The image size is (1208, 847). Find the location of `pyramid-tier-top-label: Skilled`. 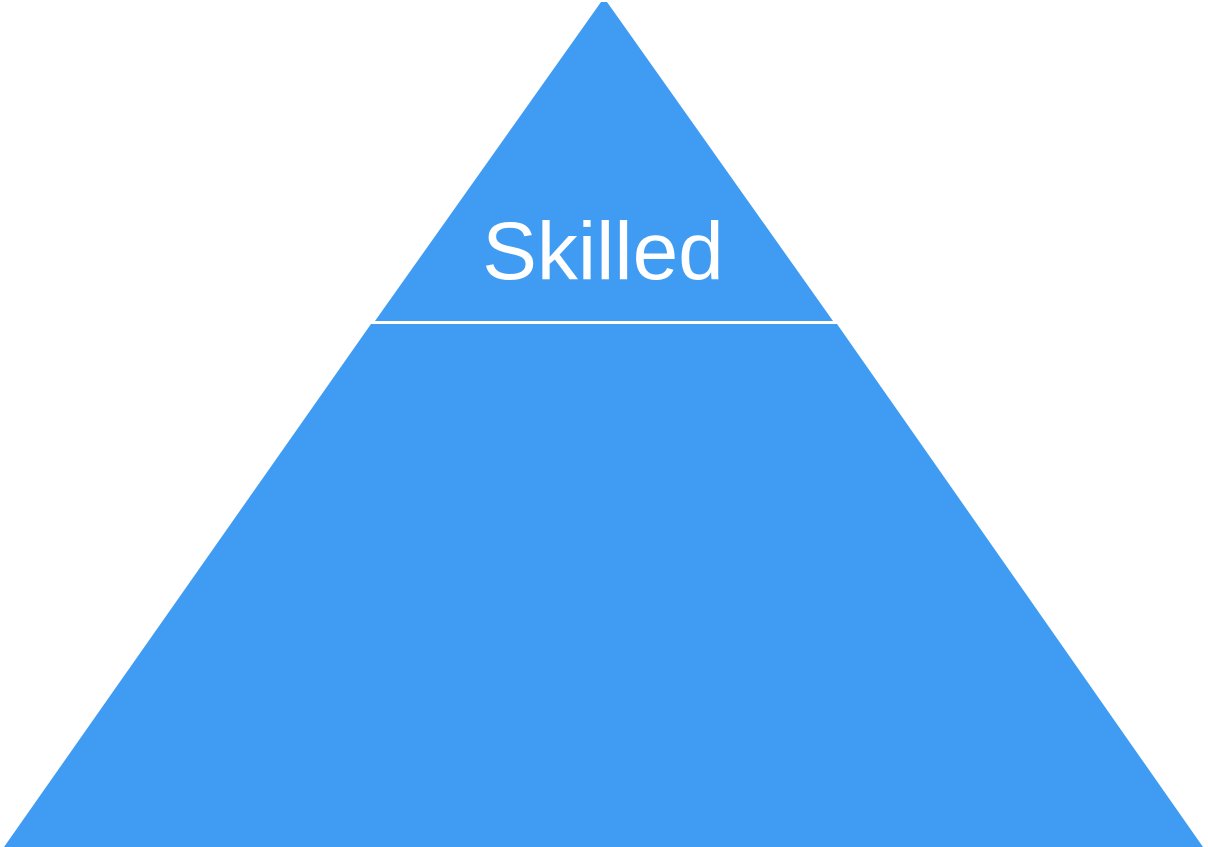

pyramid-tier-top-label: Skilled is located at coordinates (603, 251).